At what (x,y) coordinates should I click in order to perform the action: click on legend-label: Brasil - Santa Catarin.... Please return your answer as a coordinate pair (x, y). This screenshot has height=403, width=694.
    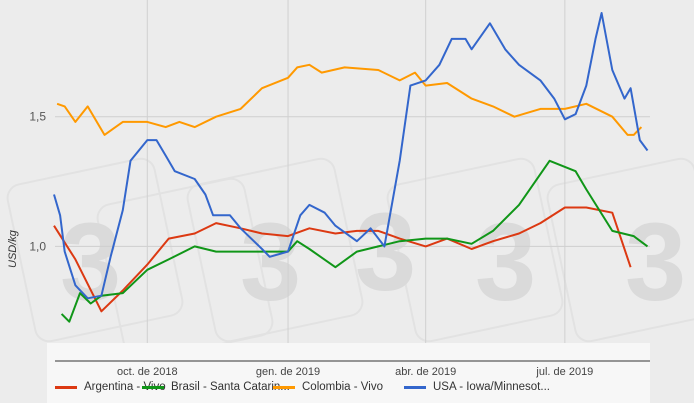
    Looking at the image, I should click on (230, 387).